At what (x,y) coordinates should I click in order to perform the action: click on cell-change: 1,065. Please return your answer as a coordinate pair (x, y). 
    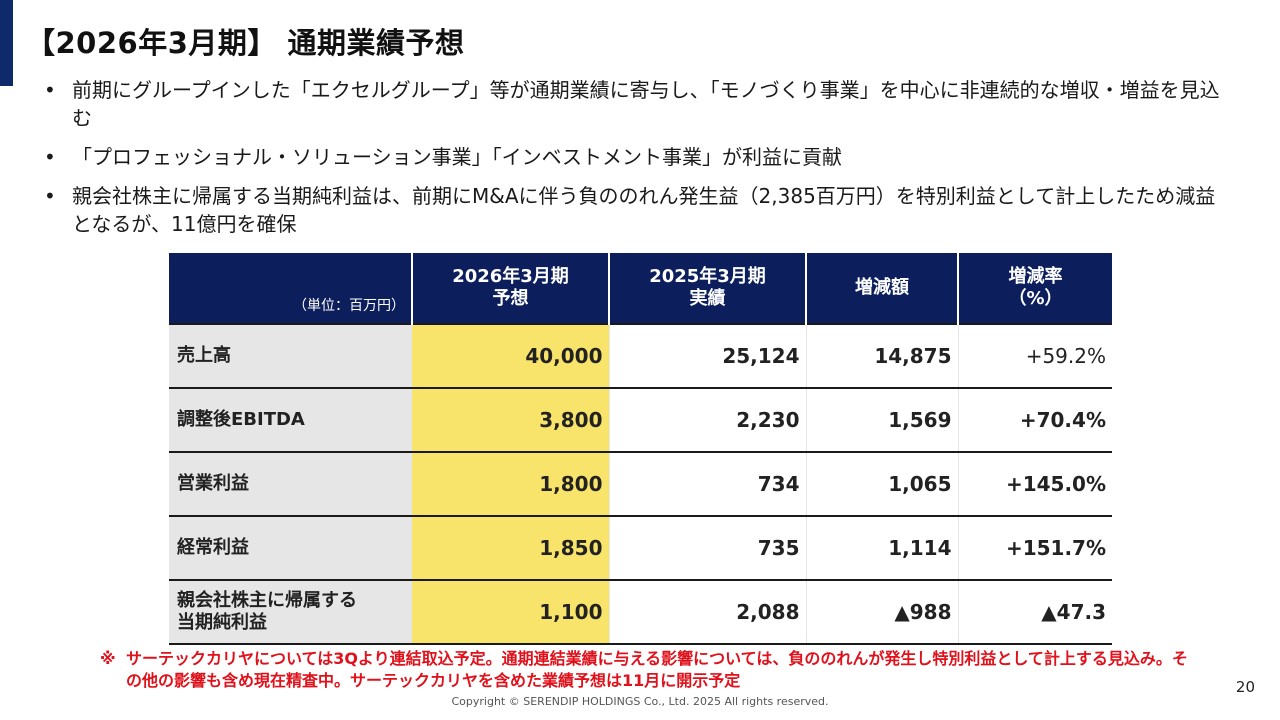
    Looking at the image, I should click on (882, 484).